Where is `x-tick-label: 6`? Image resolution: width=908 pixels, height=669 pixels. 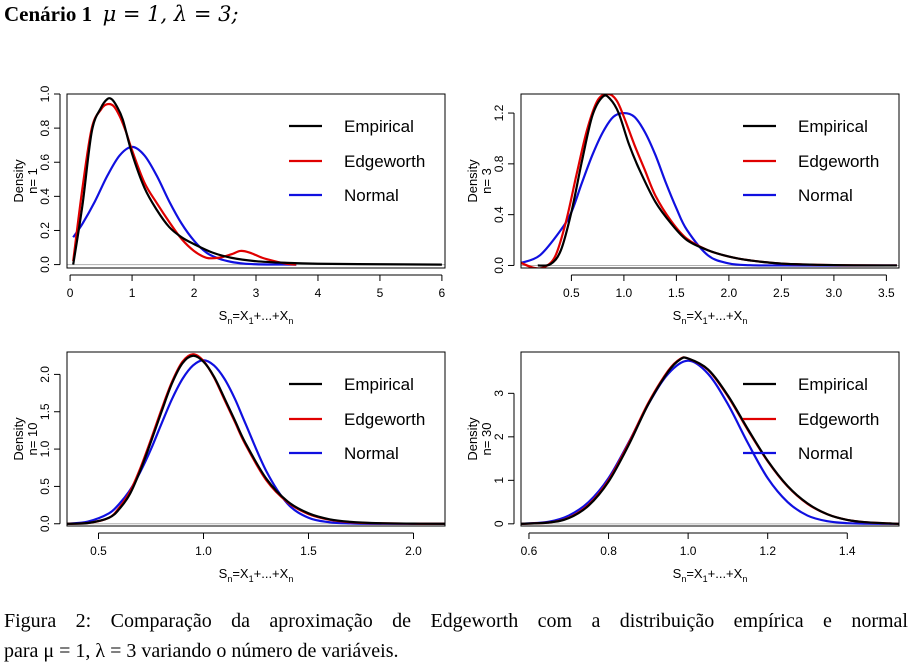 x-tick-label: 6 is located at coordinates (442, 293).